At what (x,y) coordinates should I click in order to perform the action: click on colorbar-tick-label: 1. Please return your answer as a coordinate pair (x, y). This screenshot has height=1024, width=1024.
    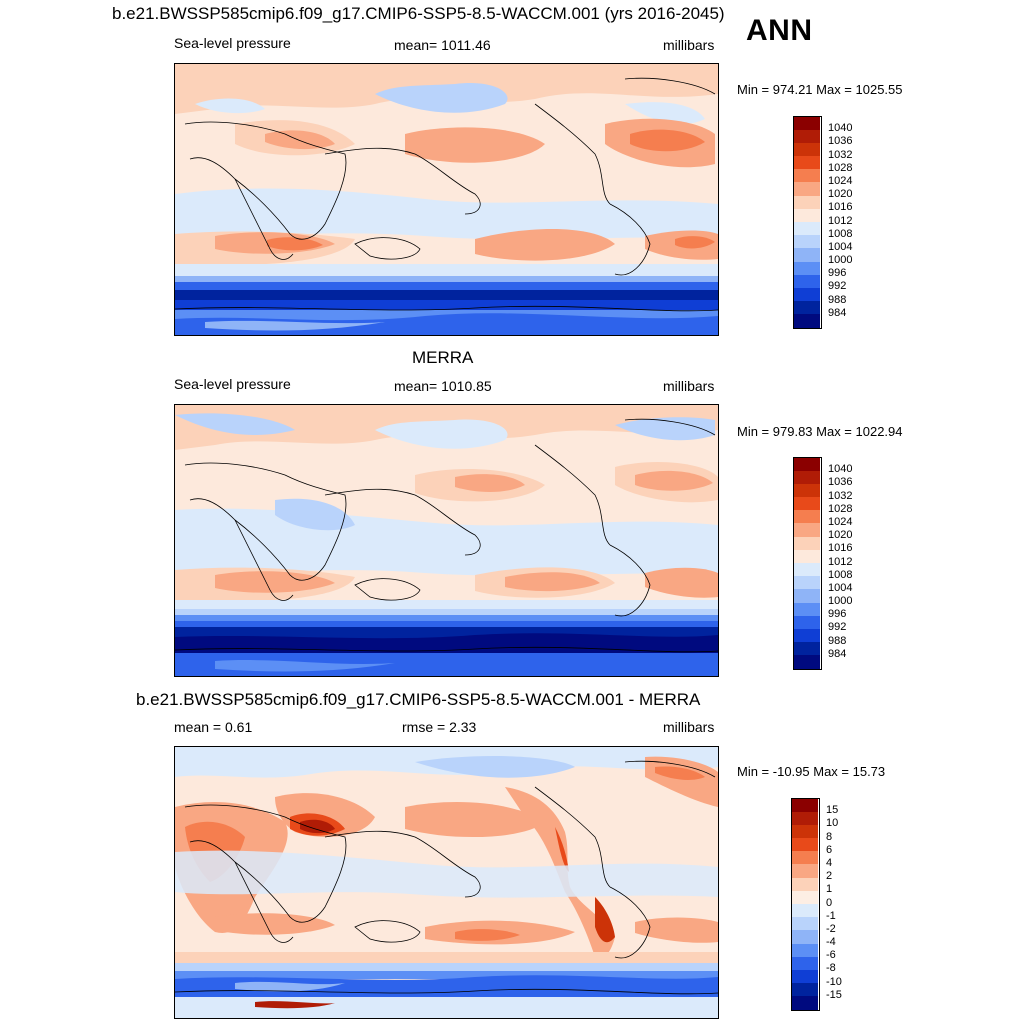
    Looking at the image, I should click on (829, 889).